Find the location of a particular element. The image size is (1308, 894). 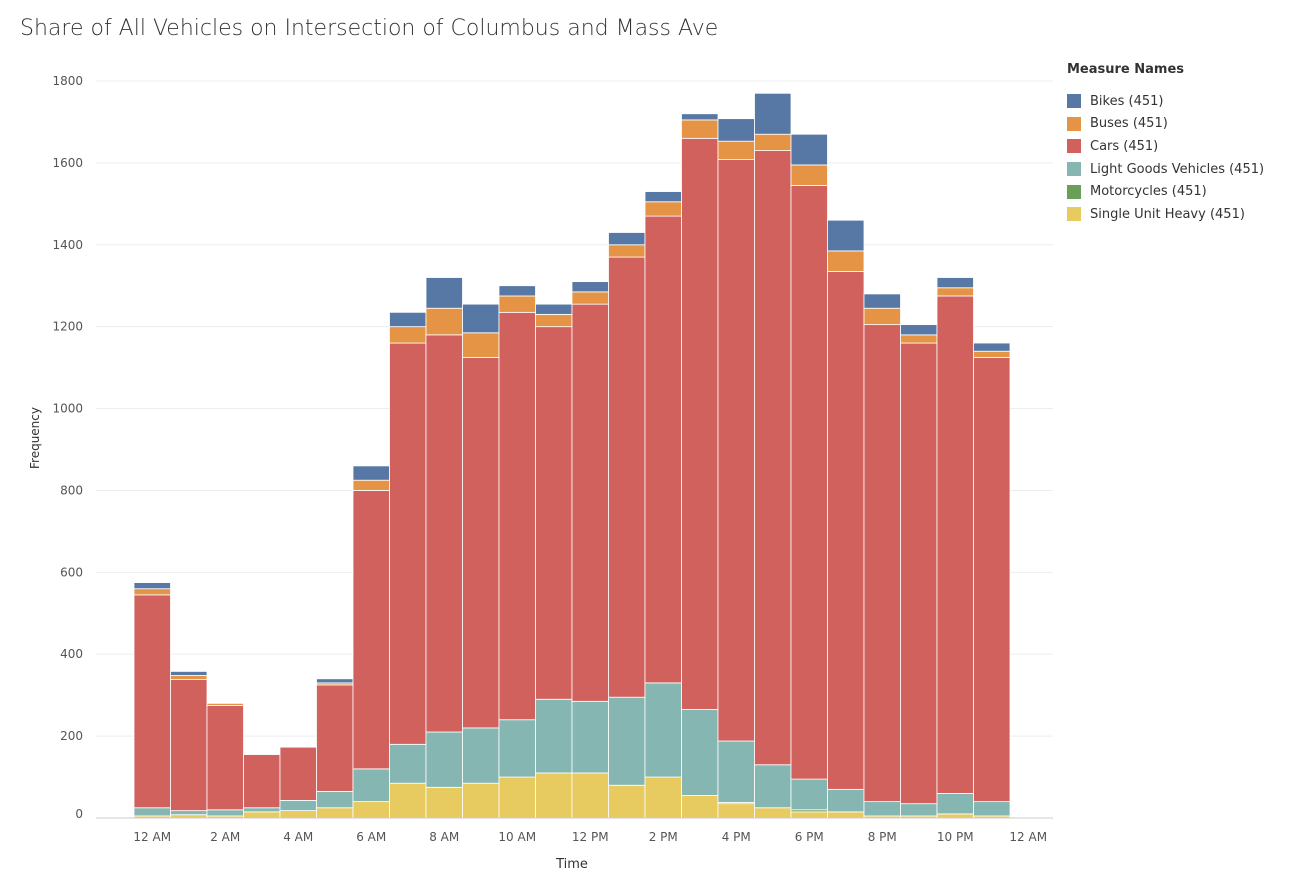

legend-label: Bikes (451) is located at coordinates (1127, 101).